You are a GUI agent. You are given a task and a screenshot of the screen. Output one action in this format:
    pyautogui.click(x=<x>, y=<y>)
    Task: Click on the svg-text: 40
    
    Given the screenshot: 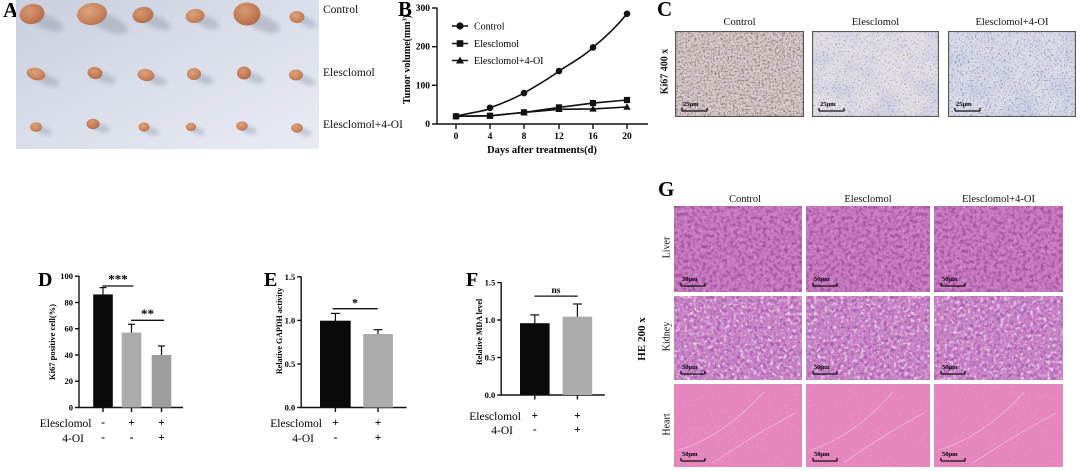 What is the action you would take?
    pyautogui.click(x=69, y=355)
    